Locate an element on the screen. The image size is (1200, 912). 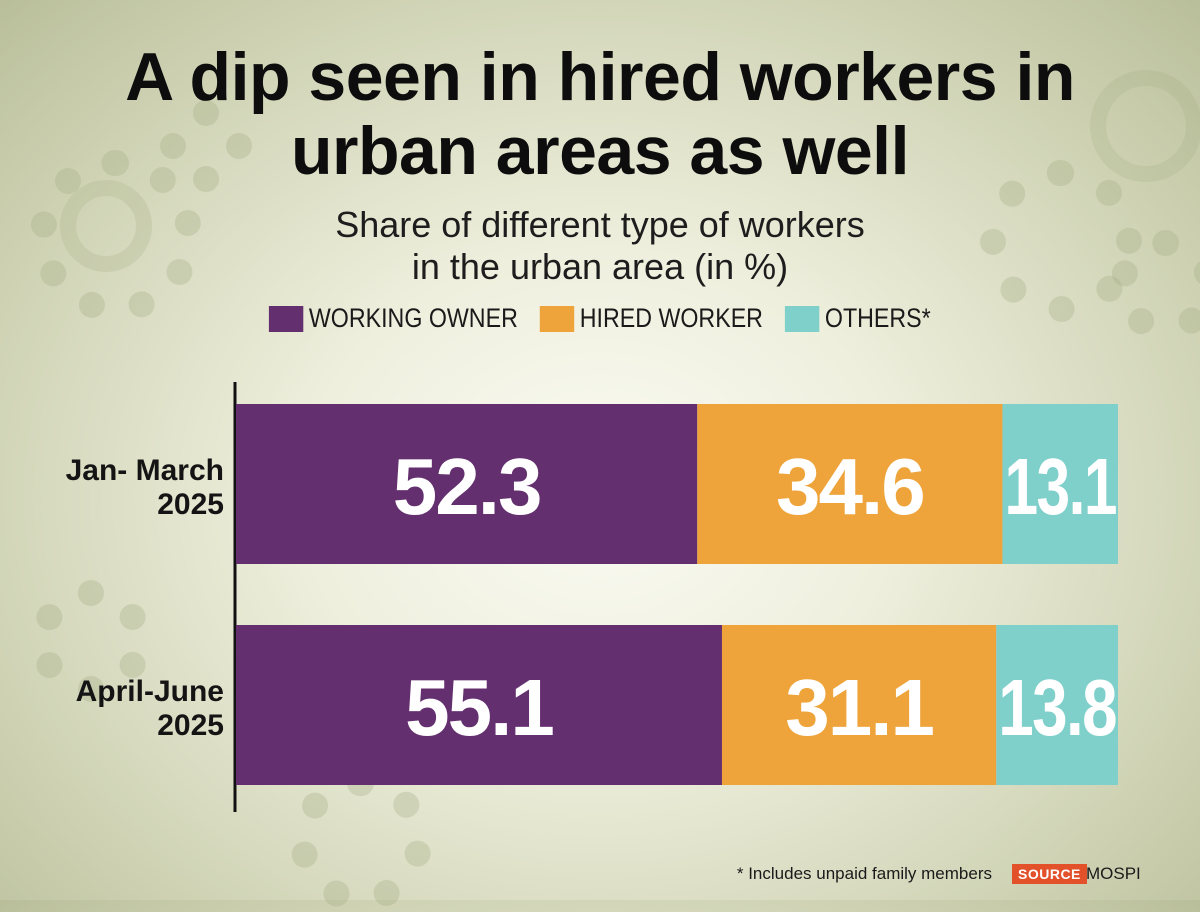
legend-item-others: OTHERS* is located at coordinates (858, 318).